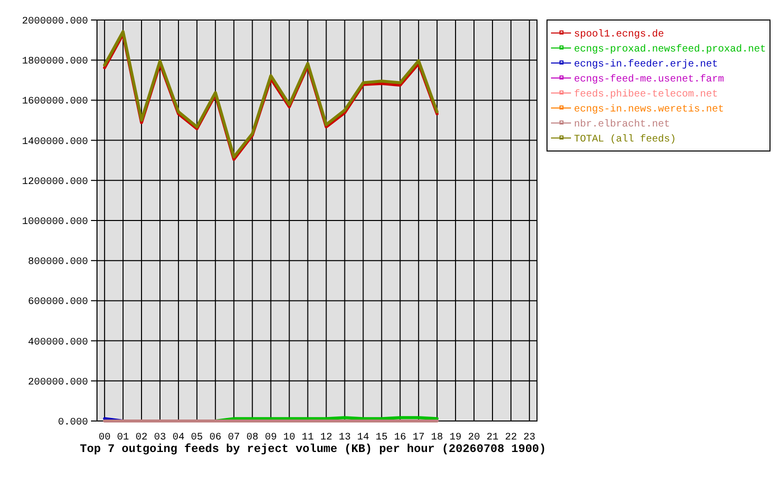 The height and width of the screenshot is (480, 780). I want to click on x-tick-label: 09, so click(270, 438).